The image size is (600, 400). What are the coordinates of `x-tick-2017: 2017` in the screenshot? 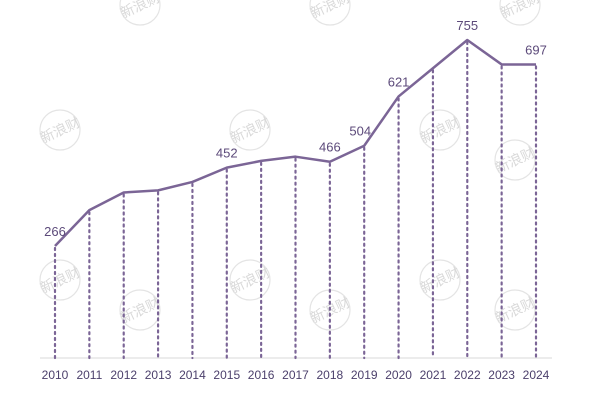 It's located at (295, 375).